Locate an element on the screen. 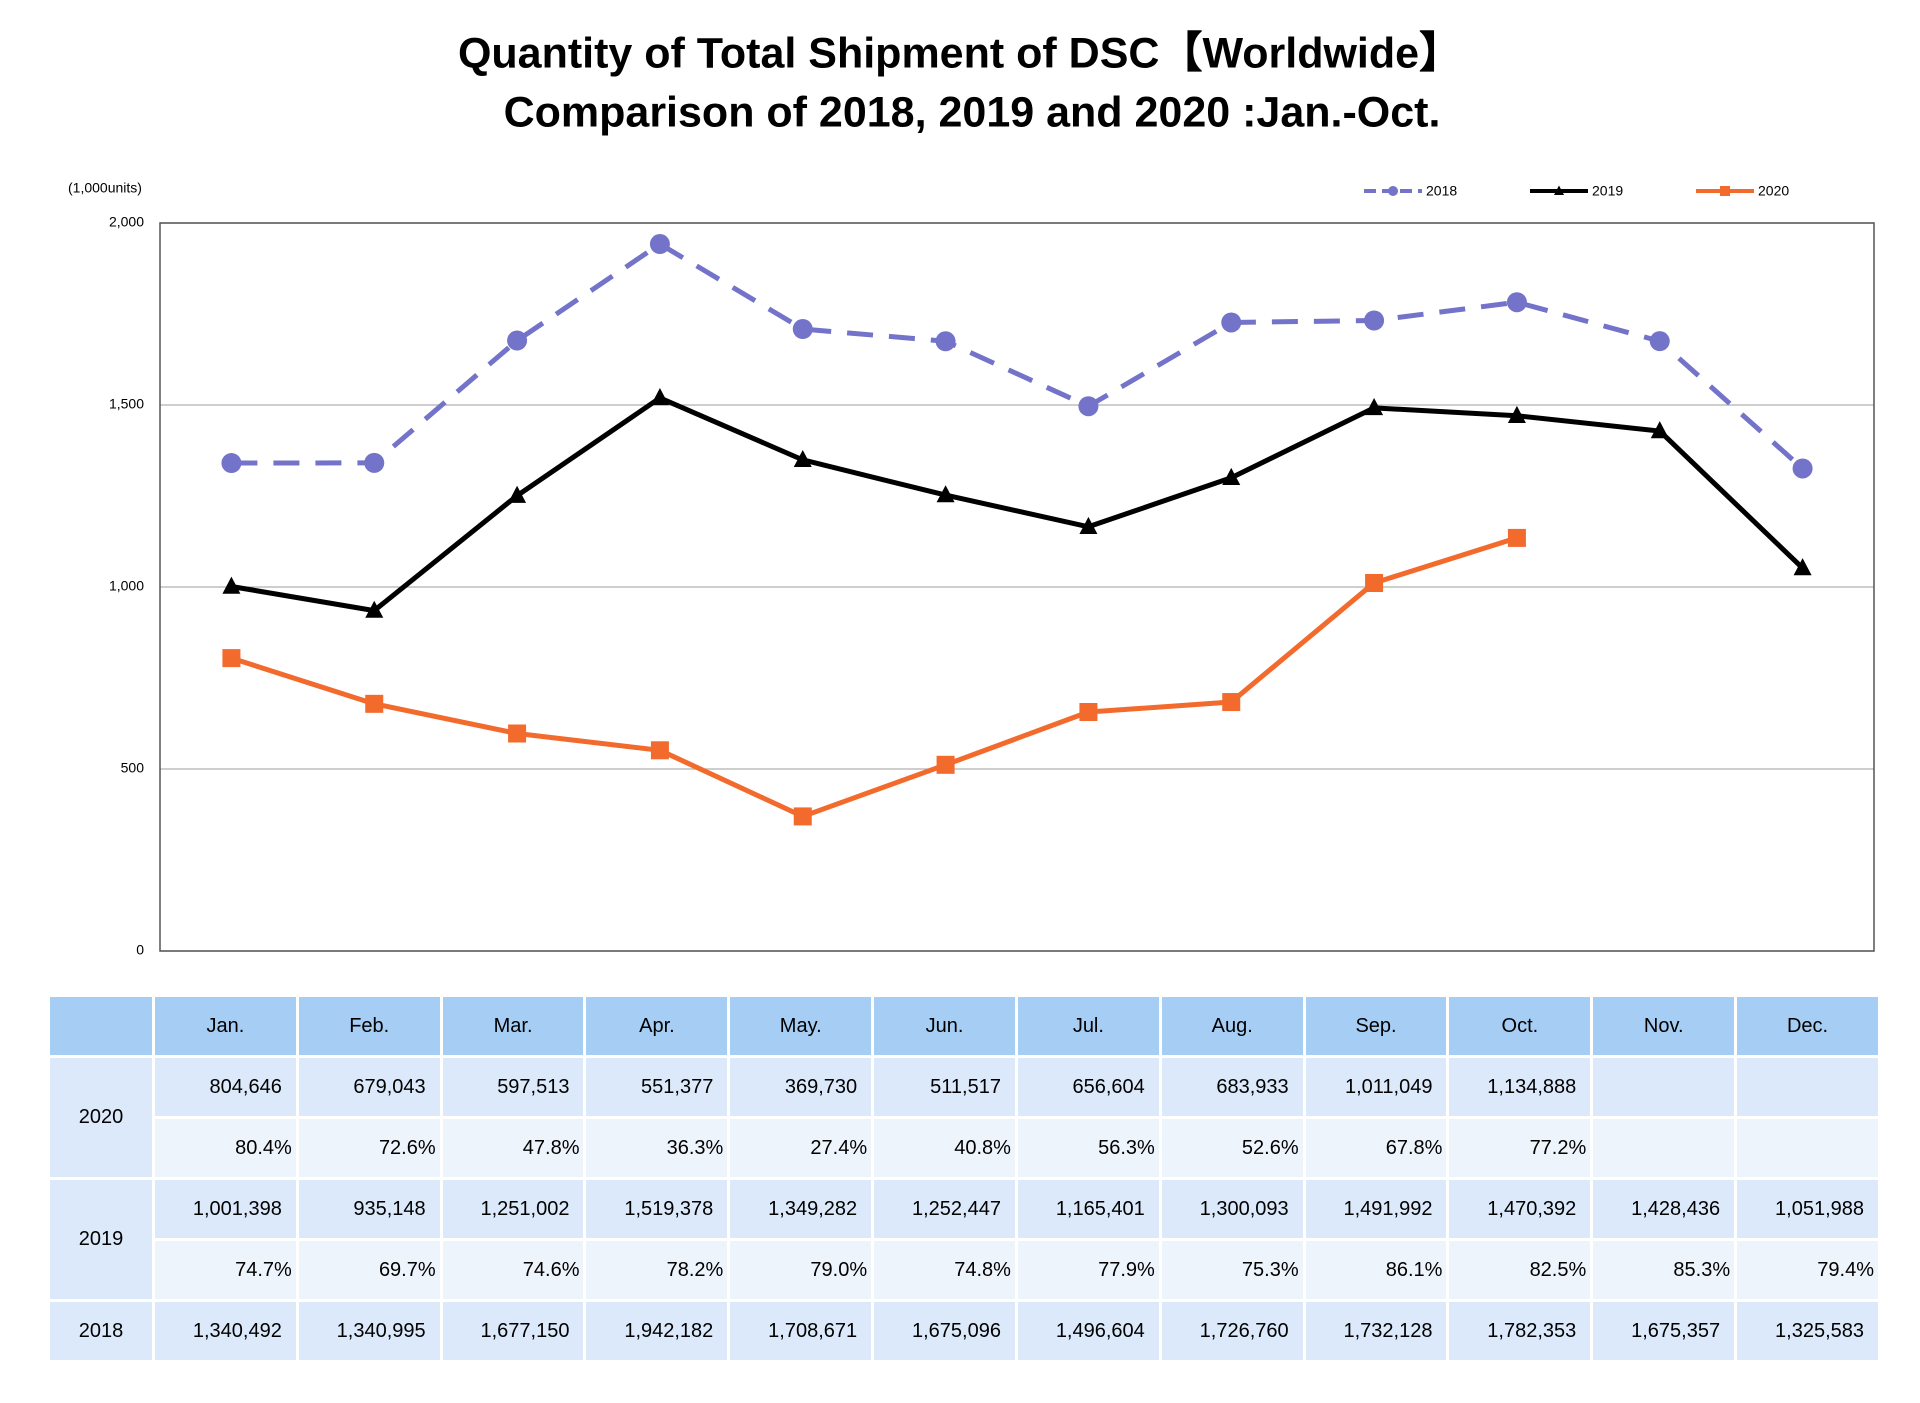 Image resolution: width=1920 pixels, height=1403 pixels. table-cell: 683,933 is located at coordinates (1232, 1087).